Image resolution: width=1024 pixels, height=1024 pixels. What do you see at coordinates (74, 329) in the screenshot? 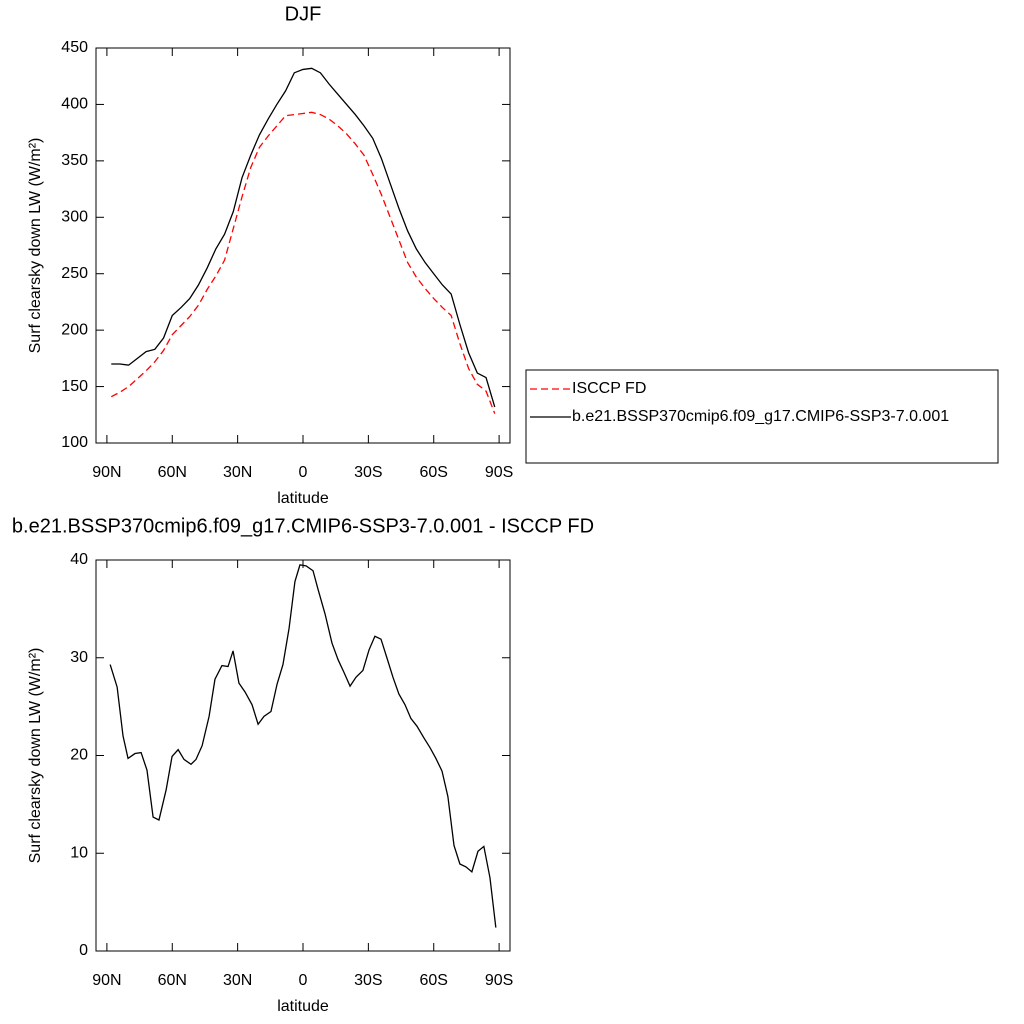
I see `y-tick-label: 200` at bounding box center [74, 329].